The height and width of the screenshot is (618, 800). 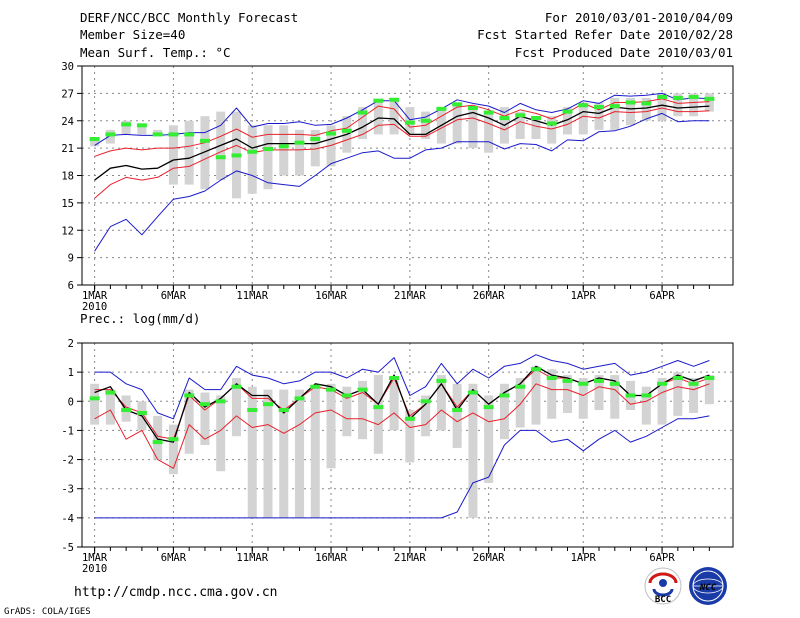 What do you see at coordinates (331, 558) in the screenshot?
I see `x-tick-label: 16MAR` at bounding box center [331, 558].